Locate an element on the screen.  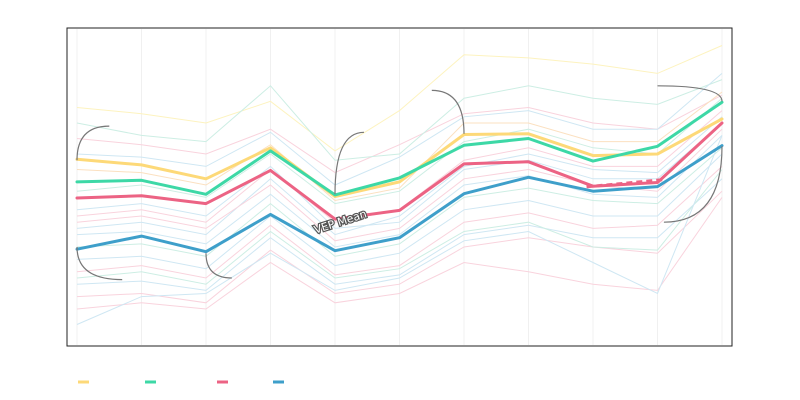
annotation-layer: VEP Mean is located at coordinates (340, 222).